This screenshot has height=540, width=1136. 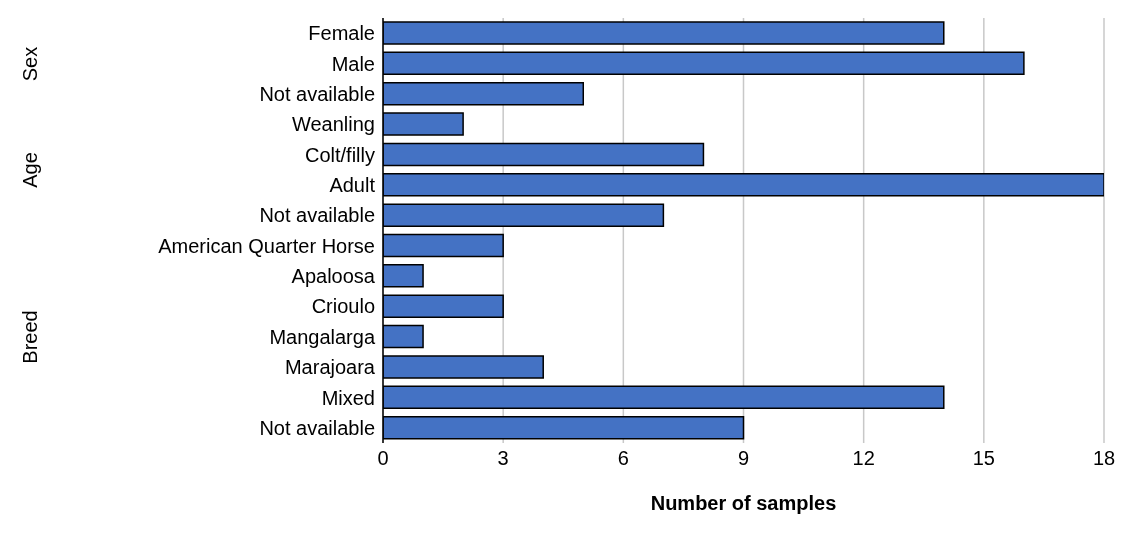 What do you see at coordinates (743, 503) in the screenshot?
I see `x-axis-title: Number of samples` at bounding box center [743, 503].